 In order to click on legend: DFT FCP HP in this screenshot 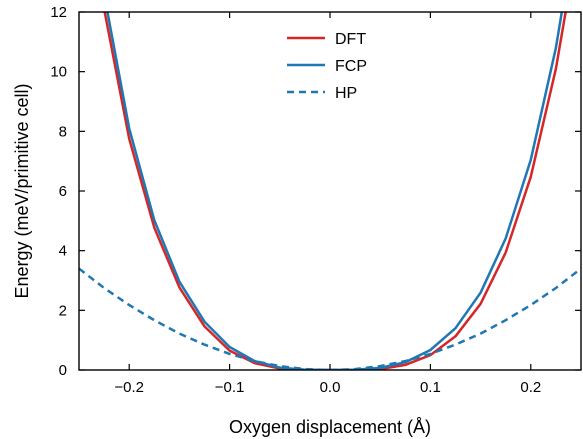, I will do `click(327, 66)`.